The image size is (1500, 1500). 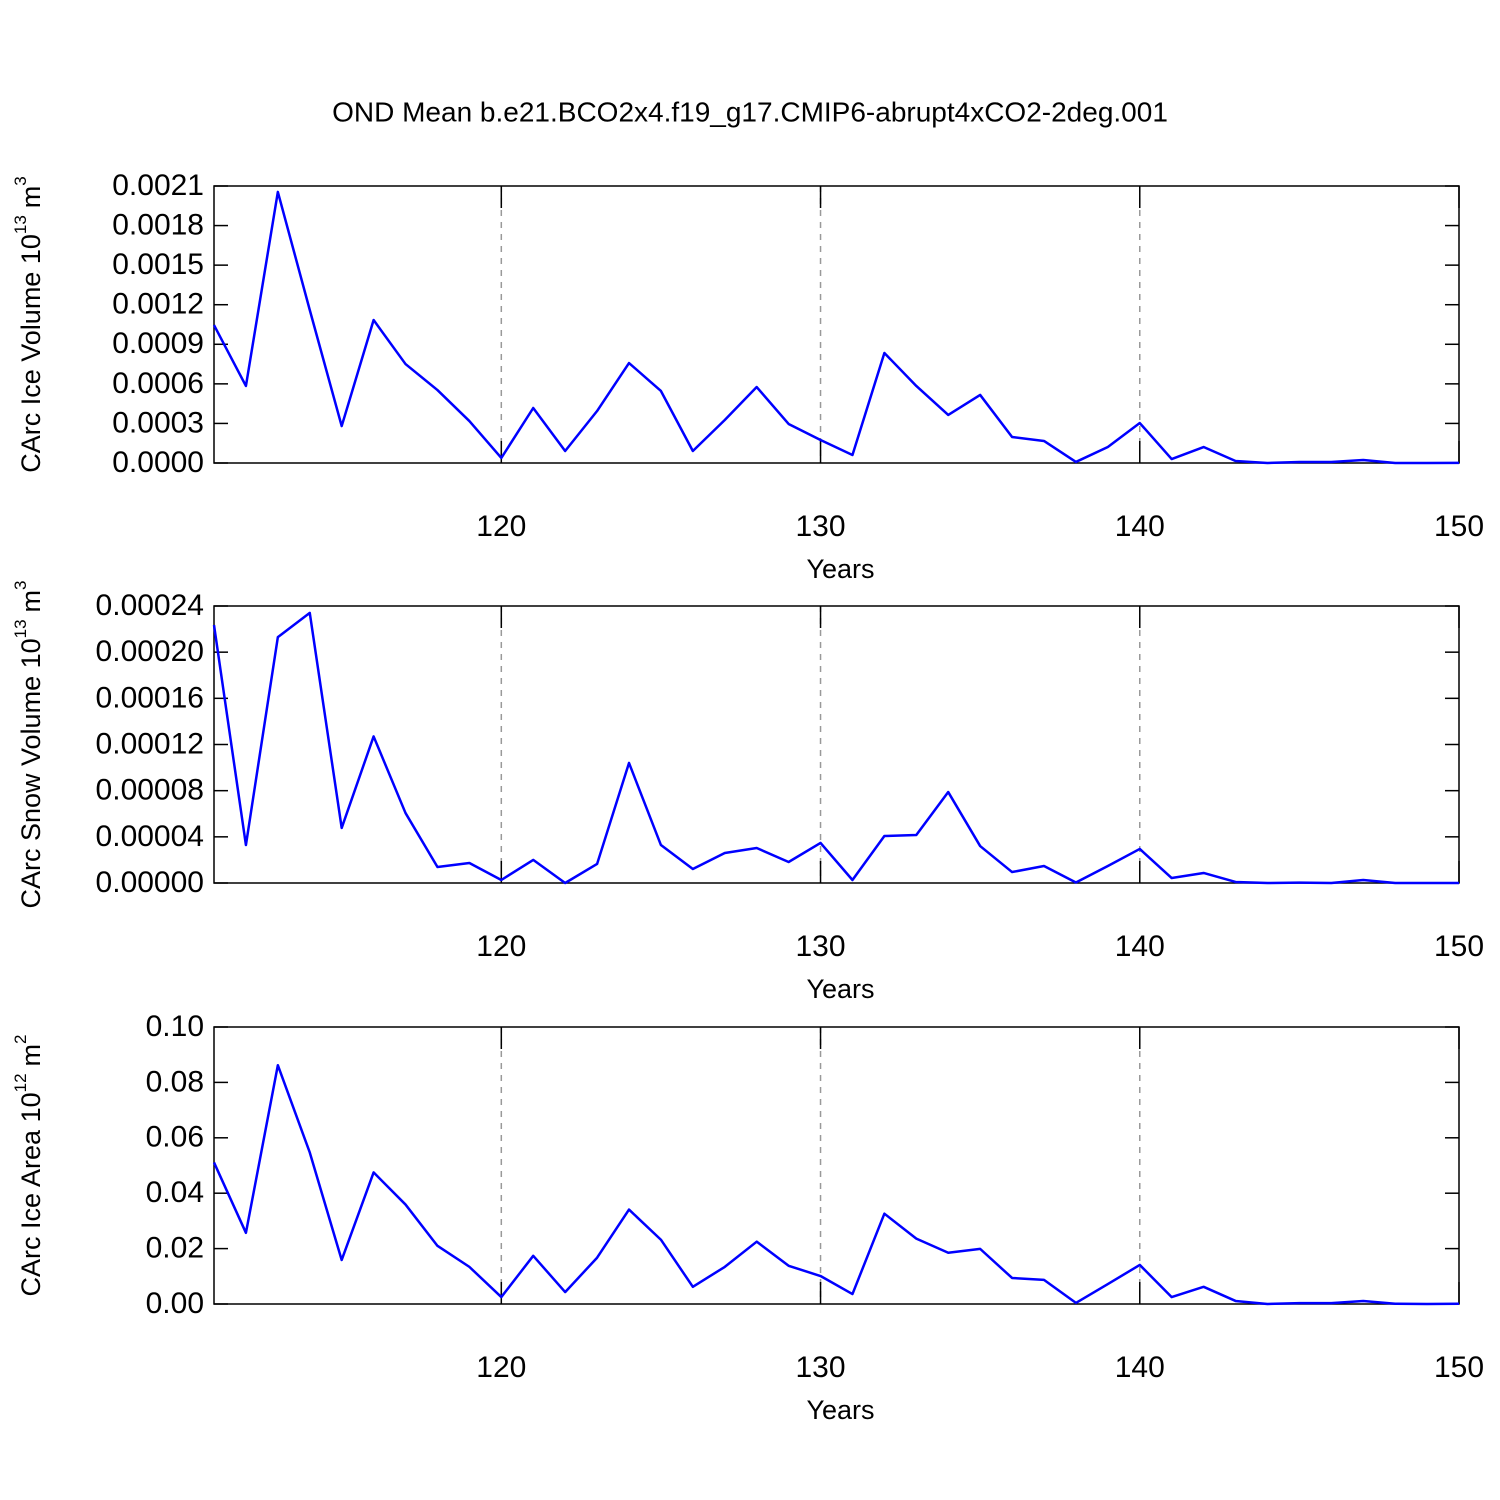 I want to click on y-tick-label: 0.00012, so click(x=150, y=743).